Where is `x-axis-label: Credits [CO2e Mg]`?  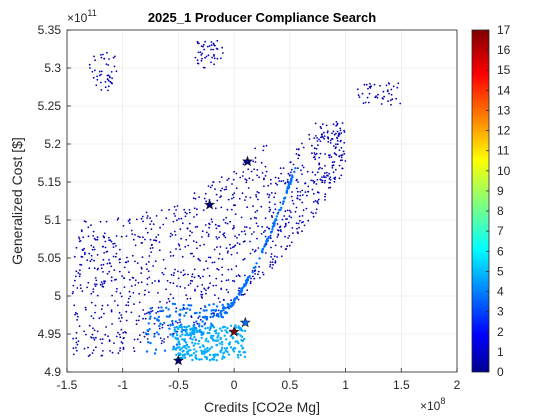
x-axis-label: Credits [CO2e Mg] is located at coordinates (262, 407).